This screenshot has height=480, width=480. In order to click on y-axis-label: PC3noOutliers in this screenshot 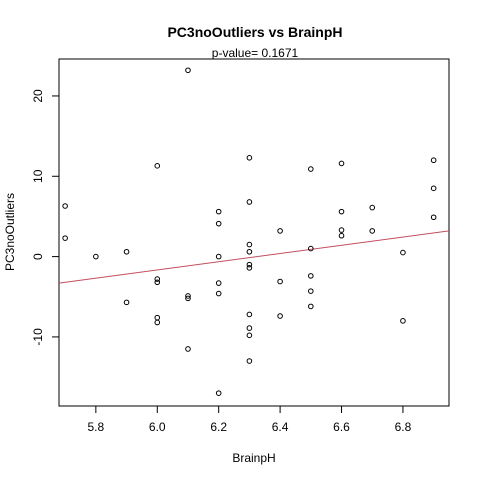, I will do `click(10, 232)`.